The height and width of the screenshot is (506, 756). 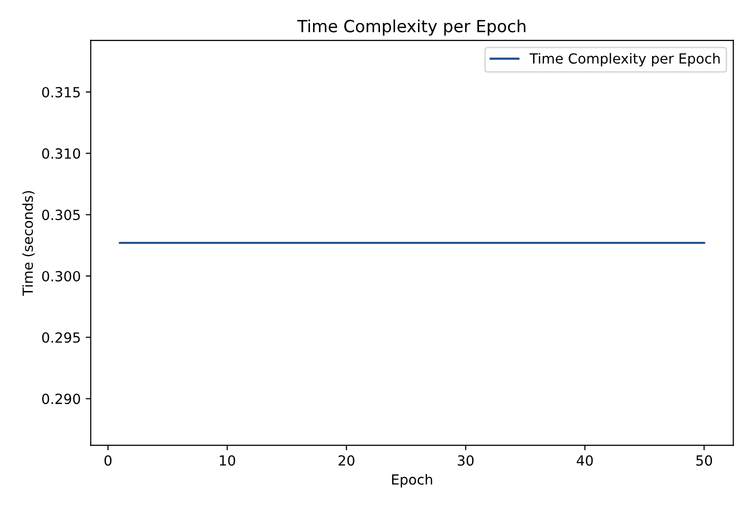 I want to click on chart-title: Time Complexity per Epoch, so click(x=411, y=27).